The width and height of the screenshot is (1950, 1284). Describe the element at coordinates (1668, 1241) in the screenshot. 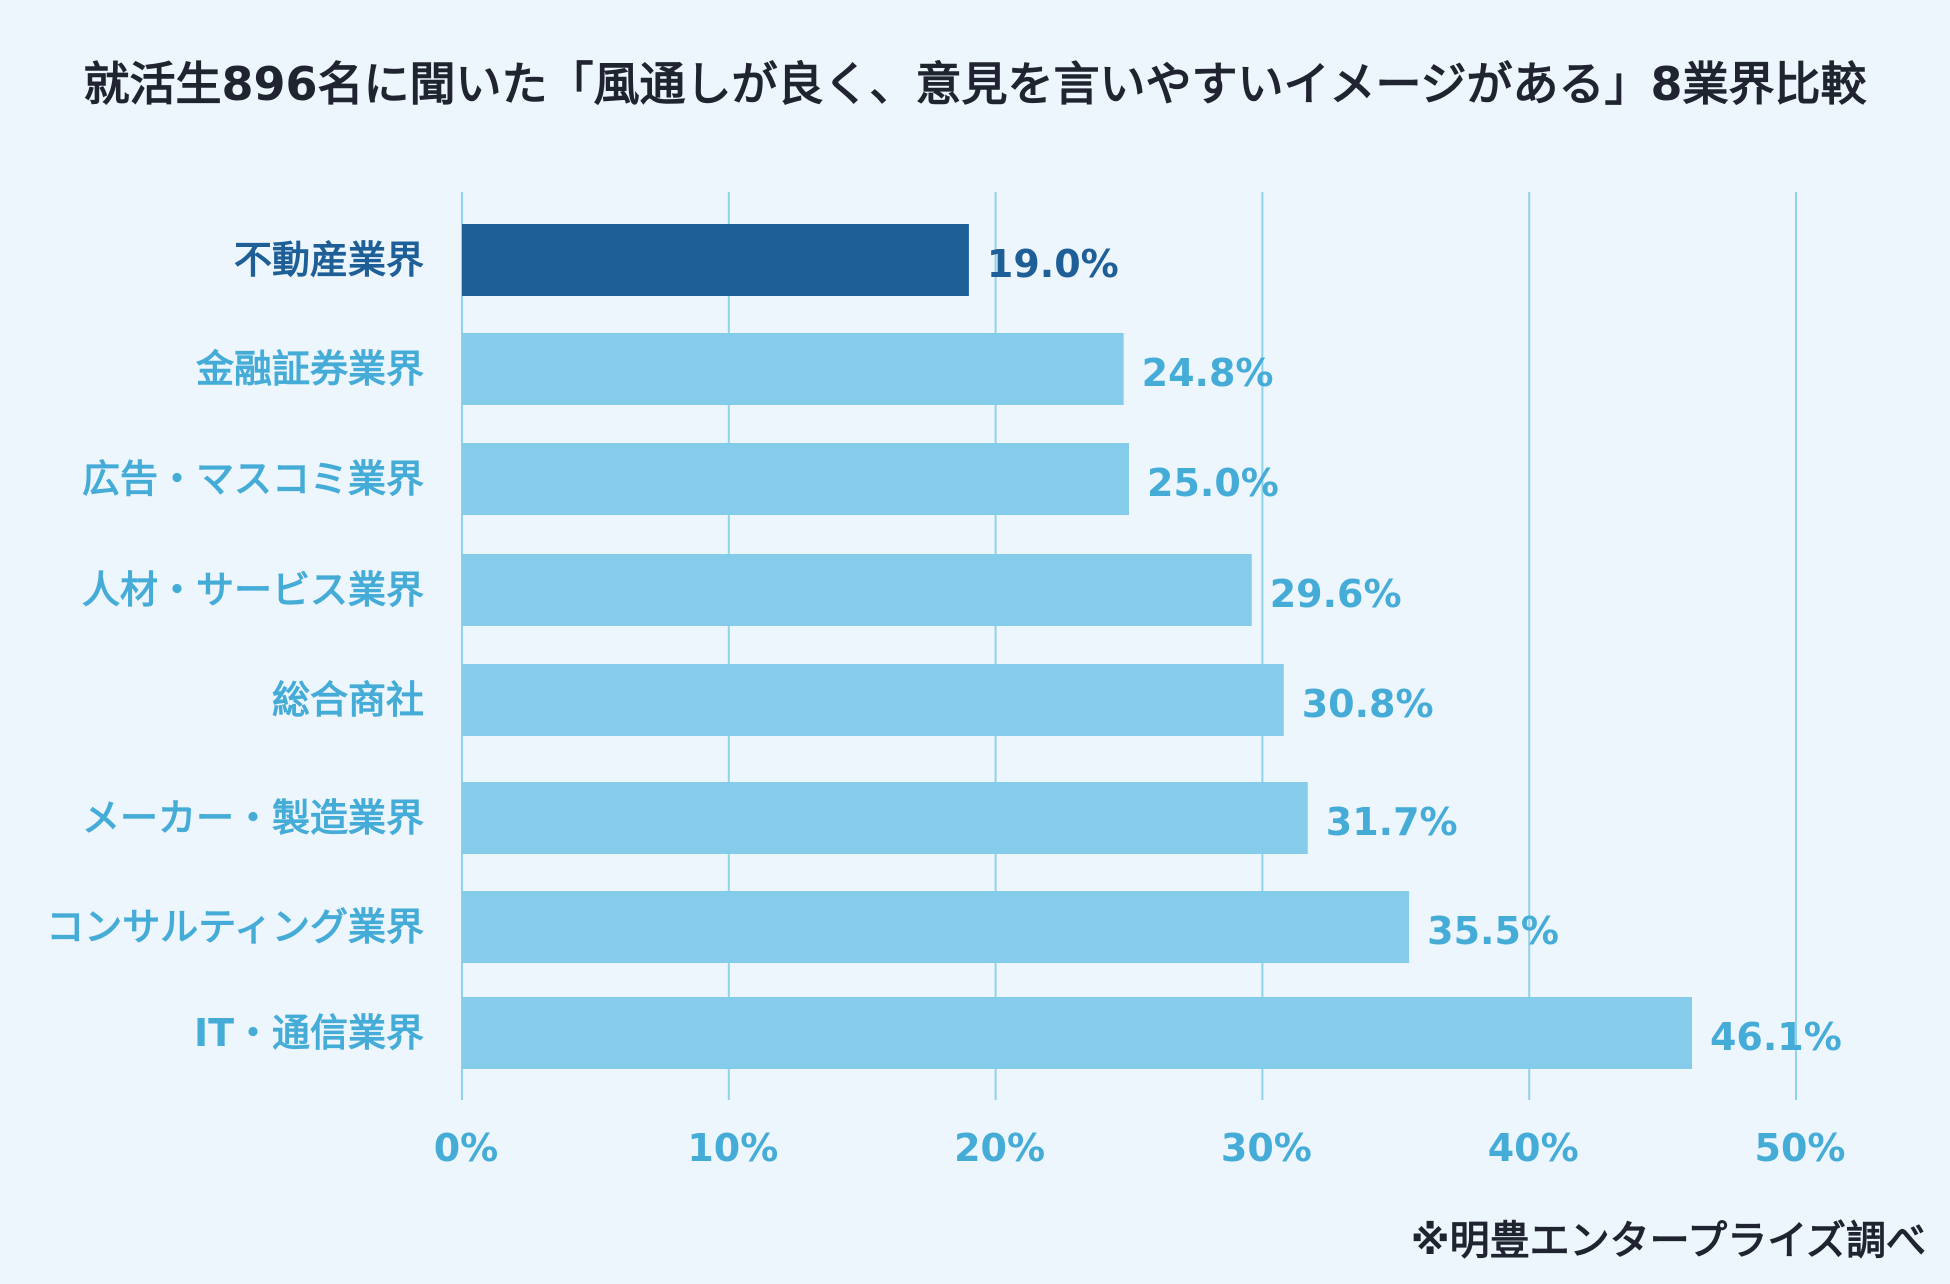

I see `source-note: ※明豊エンタープライズ調べ` at that location.